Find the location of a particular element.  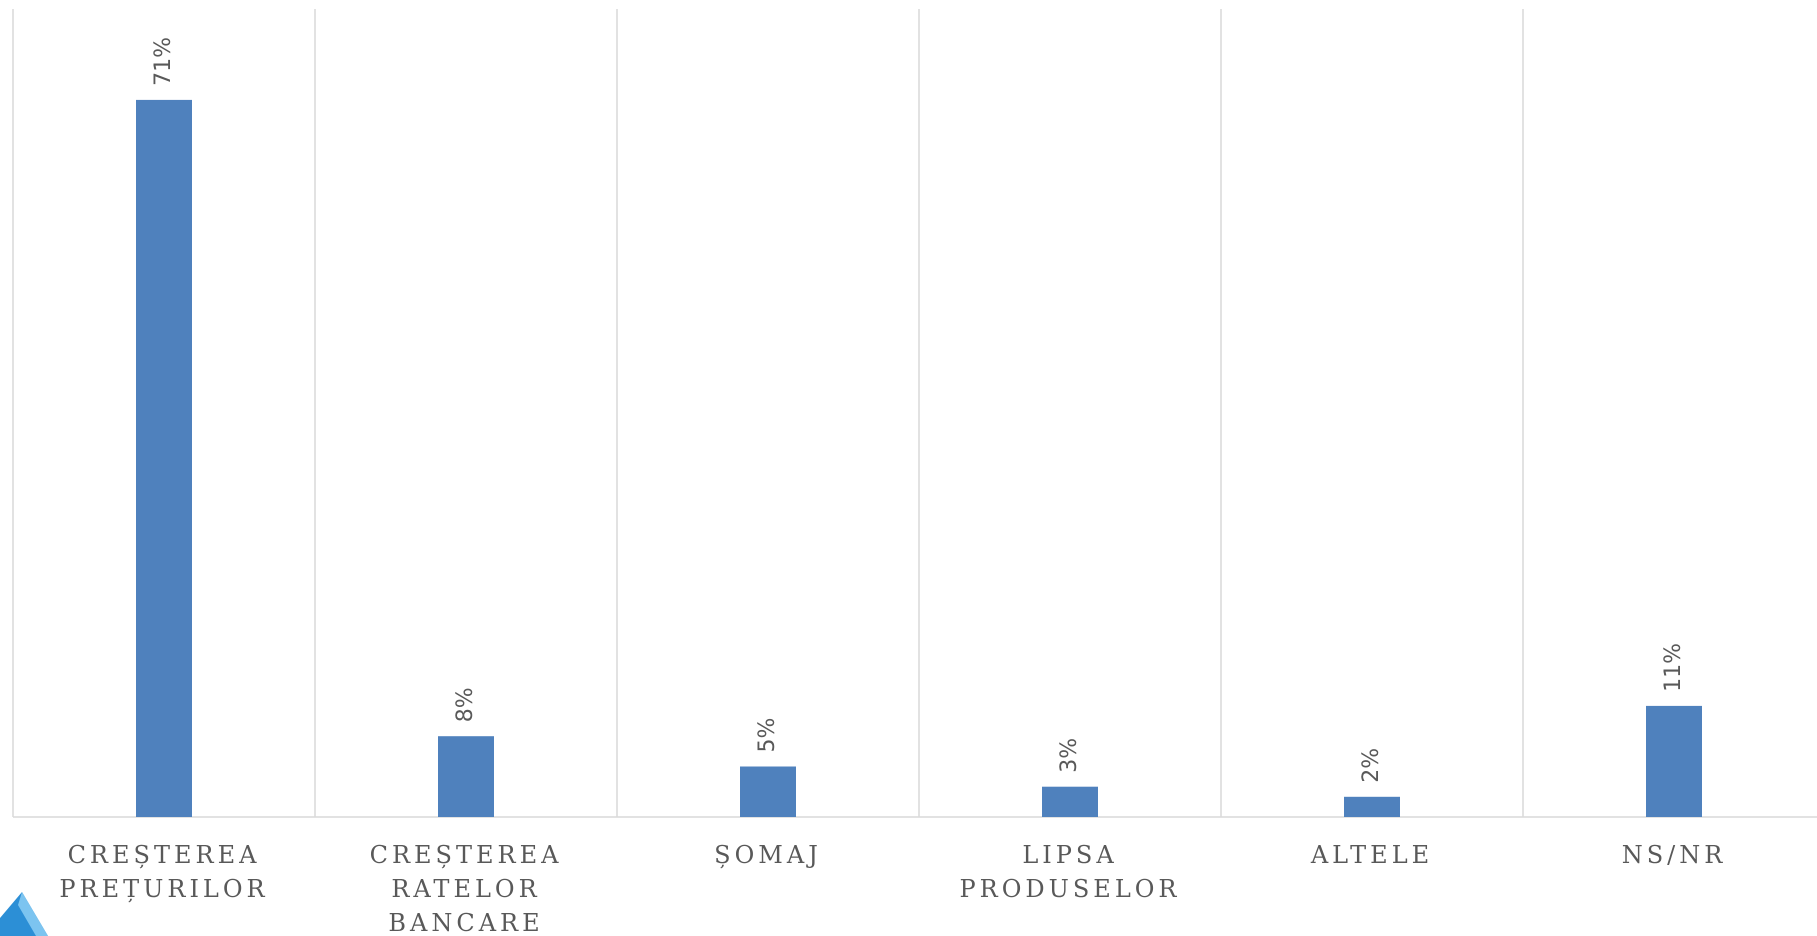

logo-highlight is located at coordinates (33, 914).